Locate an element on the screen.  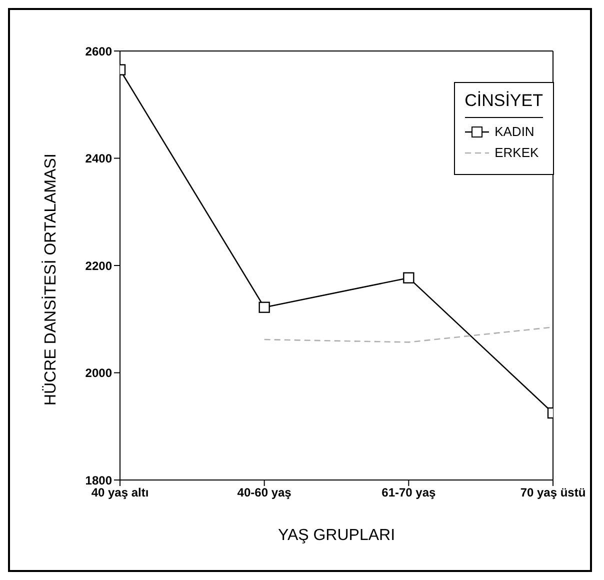
y-tick-label: 1800 is located at coordinates (98, 480).